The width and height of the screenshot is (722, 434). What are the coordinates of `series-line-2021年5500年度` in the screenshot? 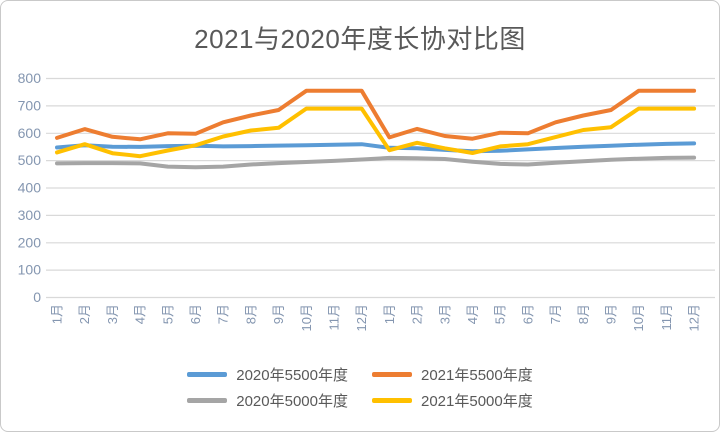 It's located at (376, 115).